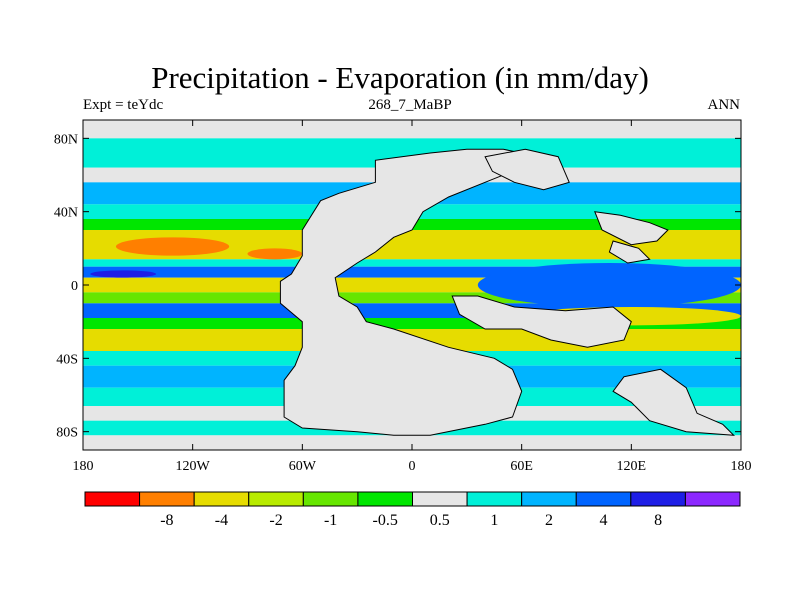  Describe the element at coordinates (674, 402) in the screenshot. I see `australia-block-landmass` at that location.